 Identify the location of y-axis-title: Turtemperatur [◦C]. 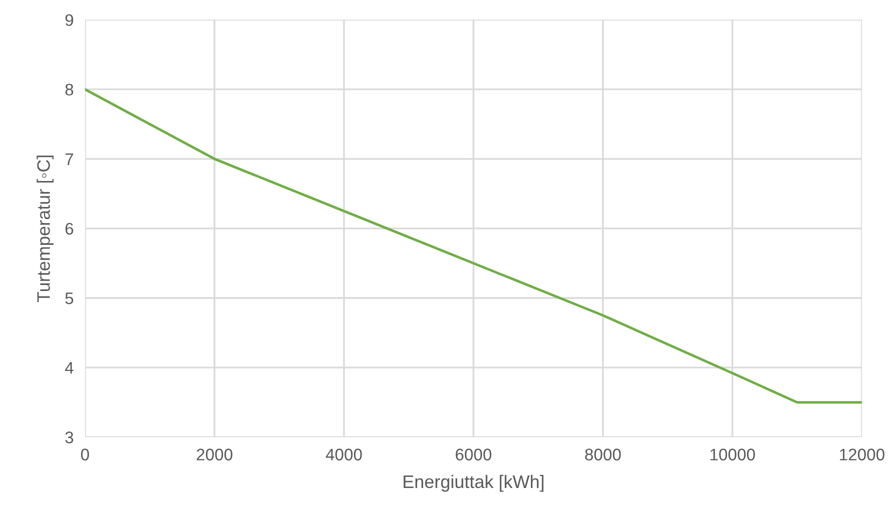
(45, 229).